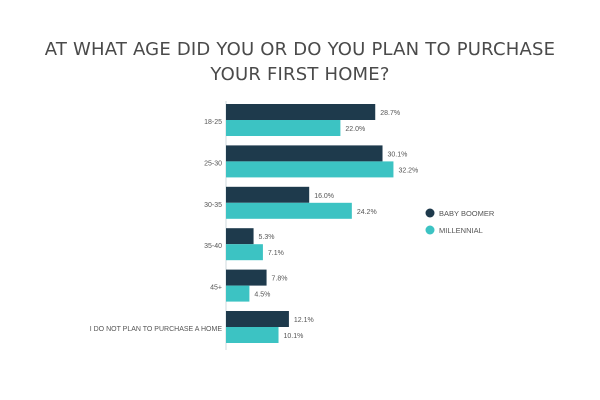 The image size is (600, 400). I want to click on data-label: 10.1%, so click(294, 336).